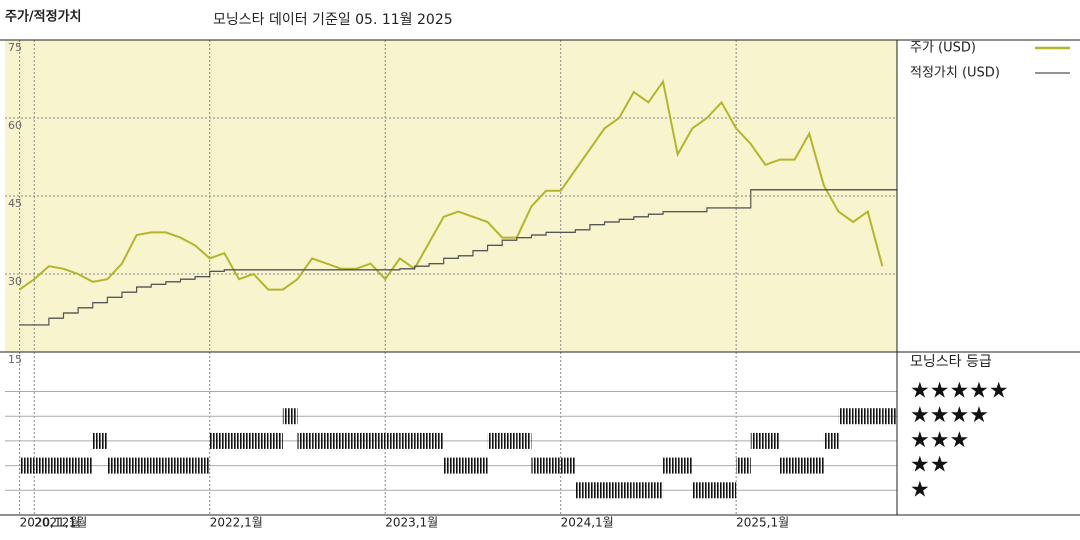  What do you see at coordinates (411, 523) in the screenshot?
I see `x-tick-label: 2023,1월` at bounding box center [411, 523].